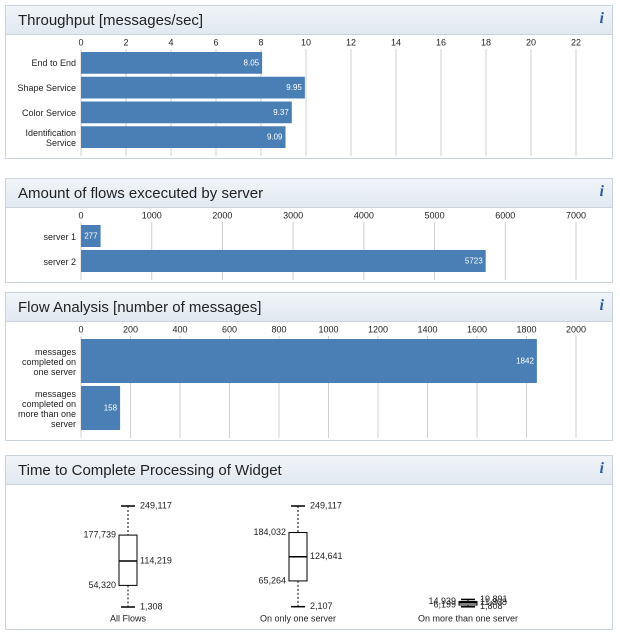 Image resolution: width=620 pixels, height=632 pixels. What do you see at coordinates (468, 618) in the screenshot?
I see `category-label: On more than one server` at bounding box center [468, 618].